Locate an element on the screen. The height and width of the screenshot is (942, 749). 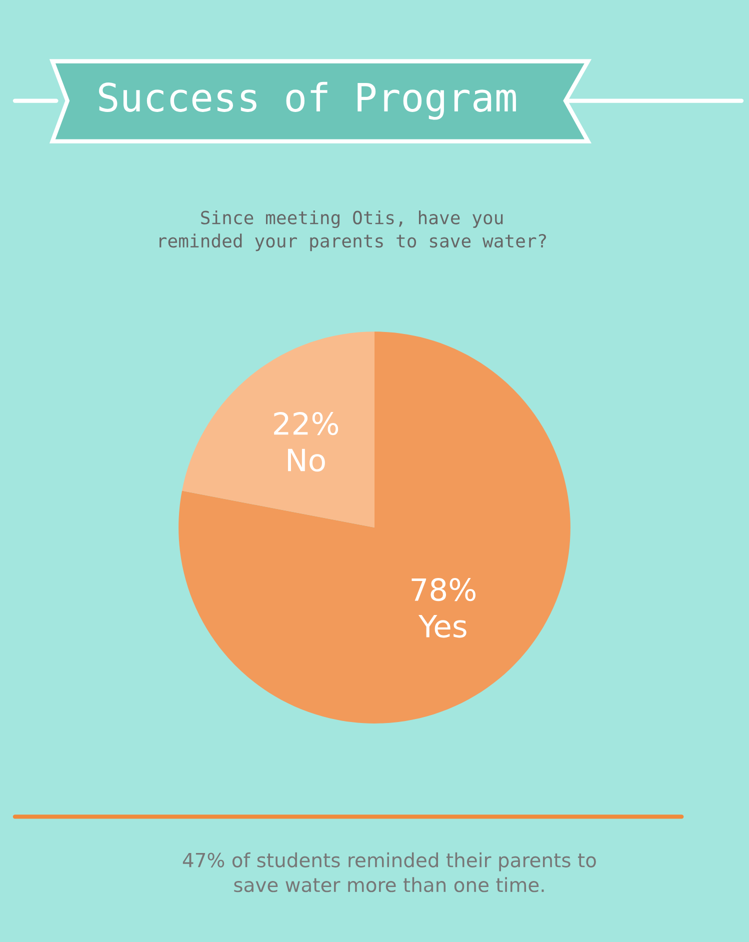
text: 47% of students reminded their parents to save water more than one time. is located at coordinates (389, 872).